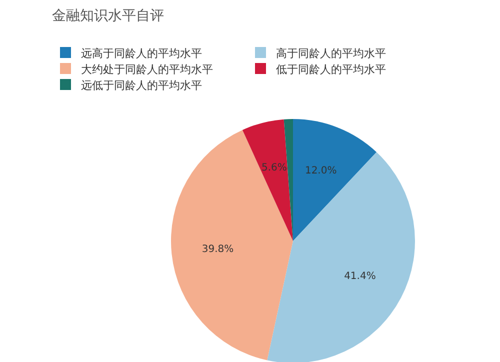 The image size is (500, 362). What do you see at coordinates (147, 69) in the screenshot?
I see `legend-label: 大约处于同龄人的平均水平` at bounding box center [147, 69].